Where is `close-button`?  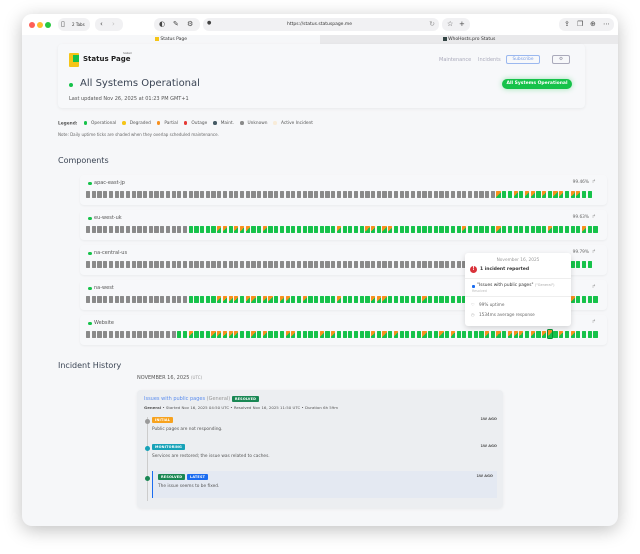
close-button is located at coordinates (32, 25).